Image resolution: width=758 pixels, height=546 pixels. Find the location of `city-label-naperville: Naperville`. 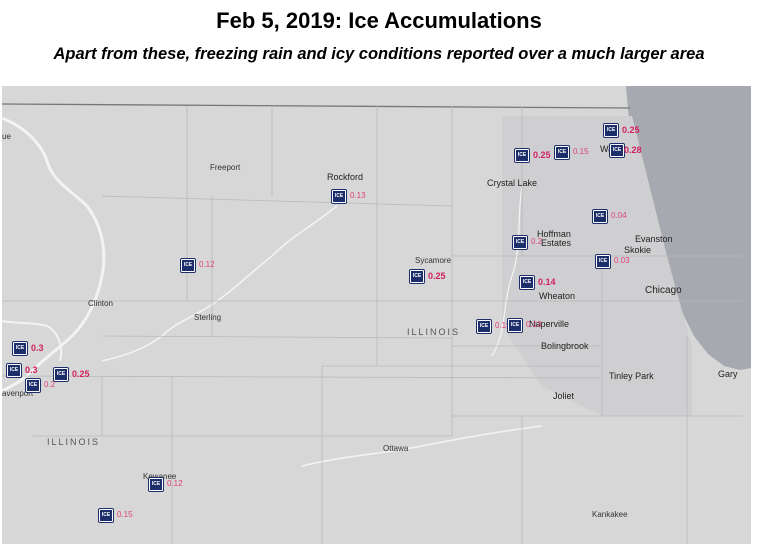

city-label-naperville: Naperville is located at coordinates (549, 324).